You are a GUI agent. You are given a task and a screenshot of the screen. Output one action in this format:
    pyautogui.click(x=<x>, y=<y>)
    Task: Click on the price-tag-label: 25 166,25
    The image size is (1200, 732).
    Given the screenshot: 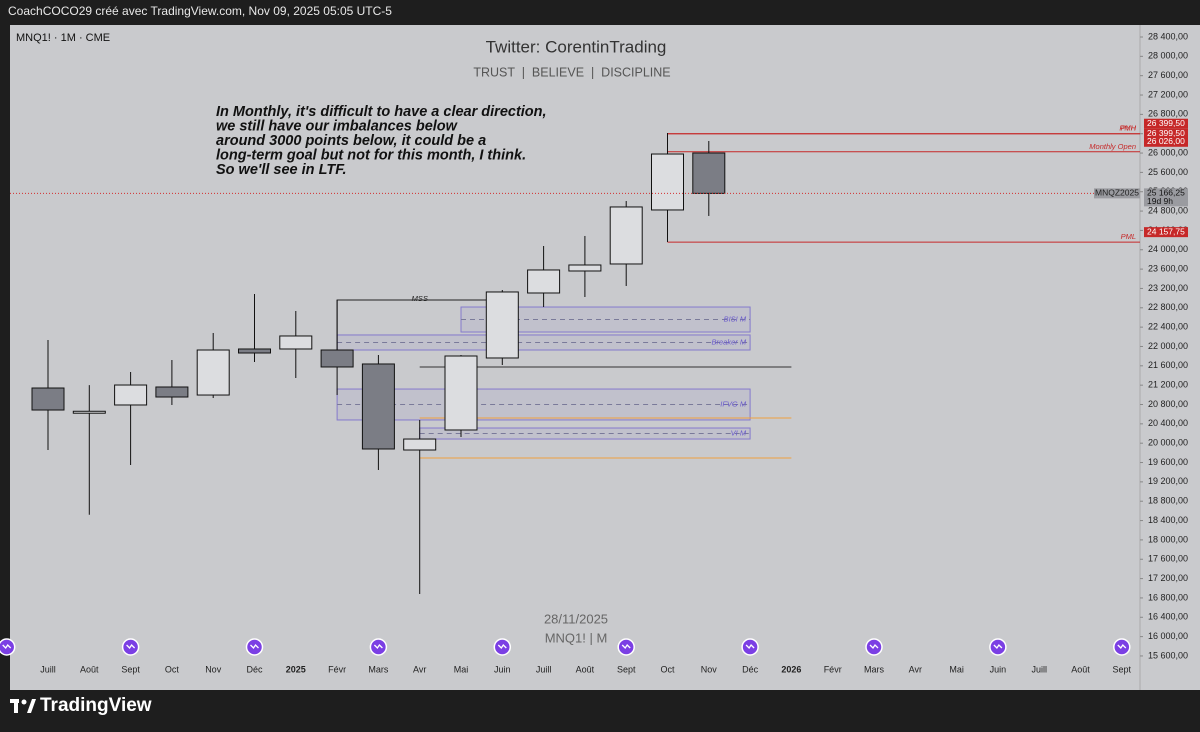 What is the action you would take?
    pyautogui.click(x=1166, y=193)
    